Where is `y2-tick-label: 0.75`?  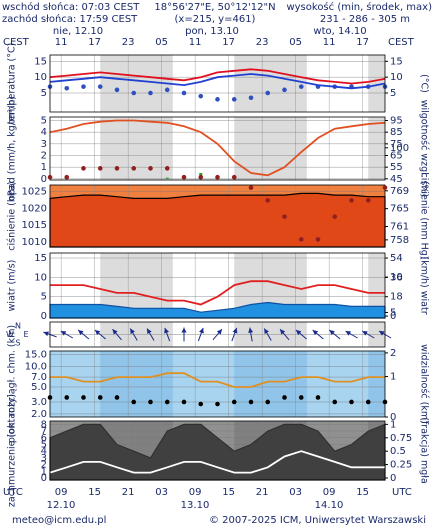 y2-tick-label: 0.75 is located at coordinates (401, 438).